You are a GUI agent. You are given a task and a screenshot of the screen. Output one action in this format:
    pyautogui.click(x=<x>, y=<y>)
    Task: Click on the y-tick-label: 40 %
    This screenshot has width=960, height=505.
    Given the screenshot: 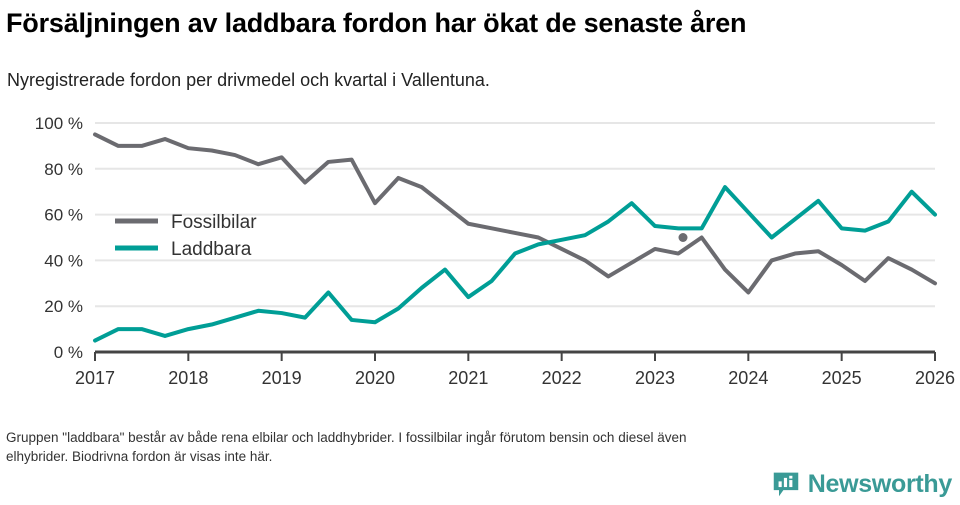 What is the action you would take?
    pyautogui.click(x=63, y=260)
    